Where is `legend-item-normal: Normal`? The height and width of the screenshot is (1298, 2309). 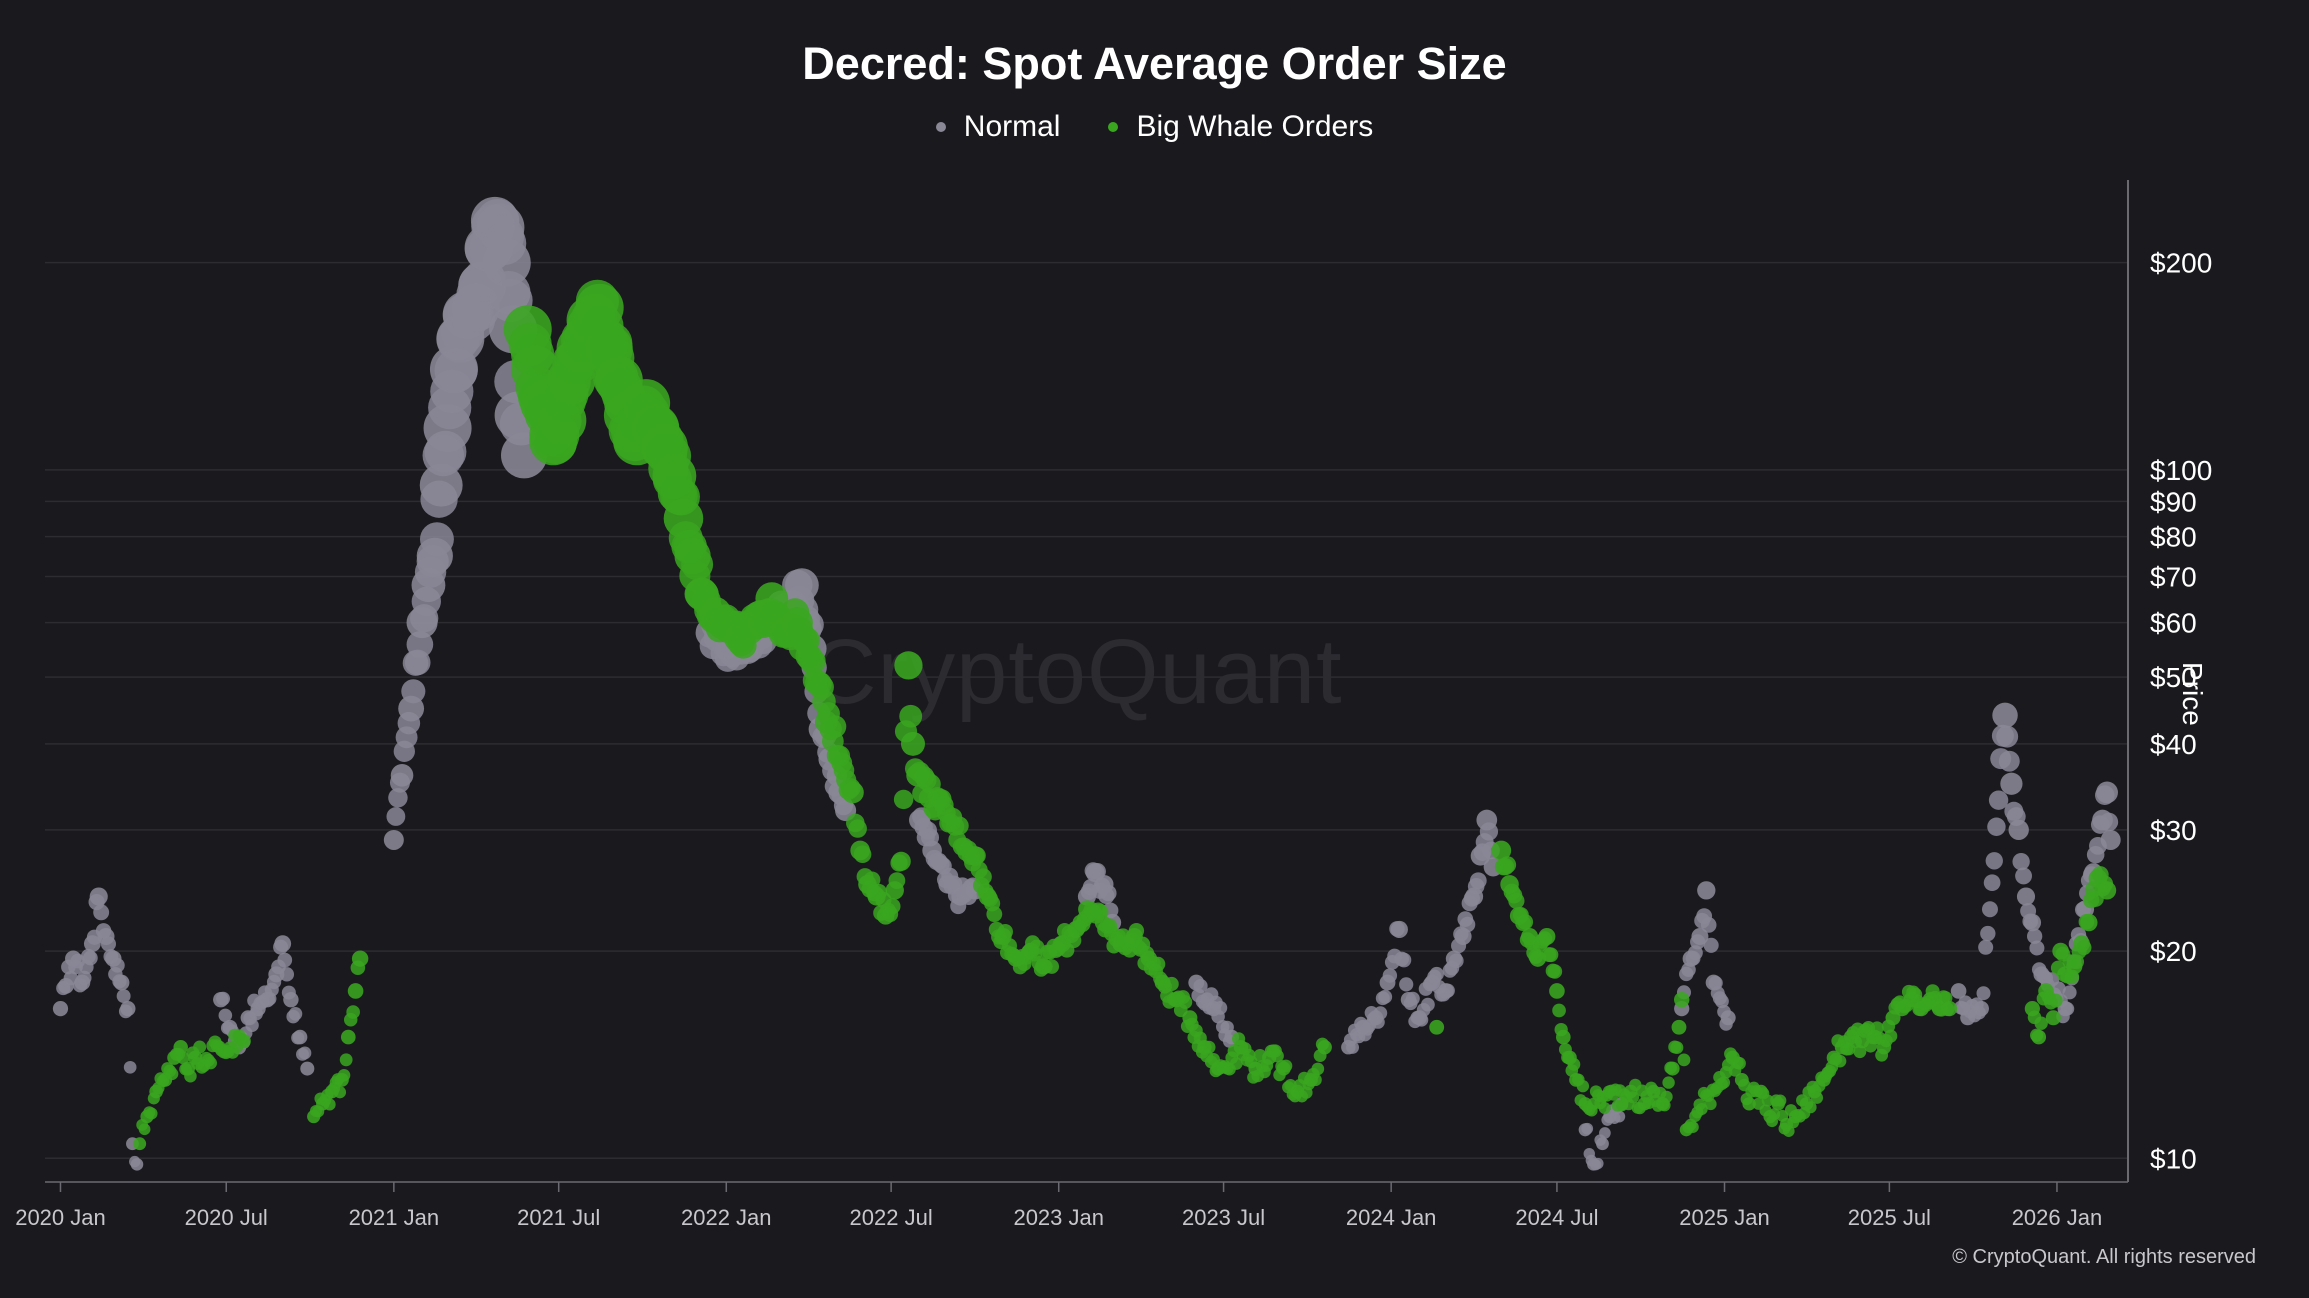
legend-item-normal: Normal is located at coordinates (997, 127).